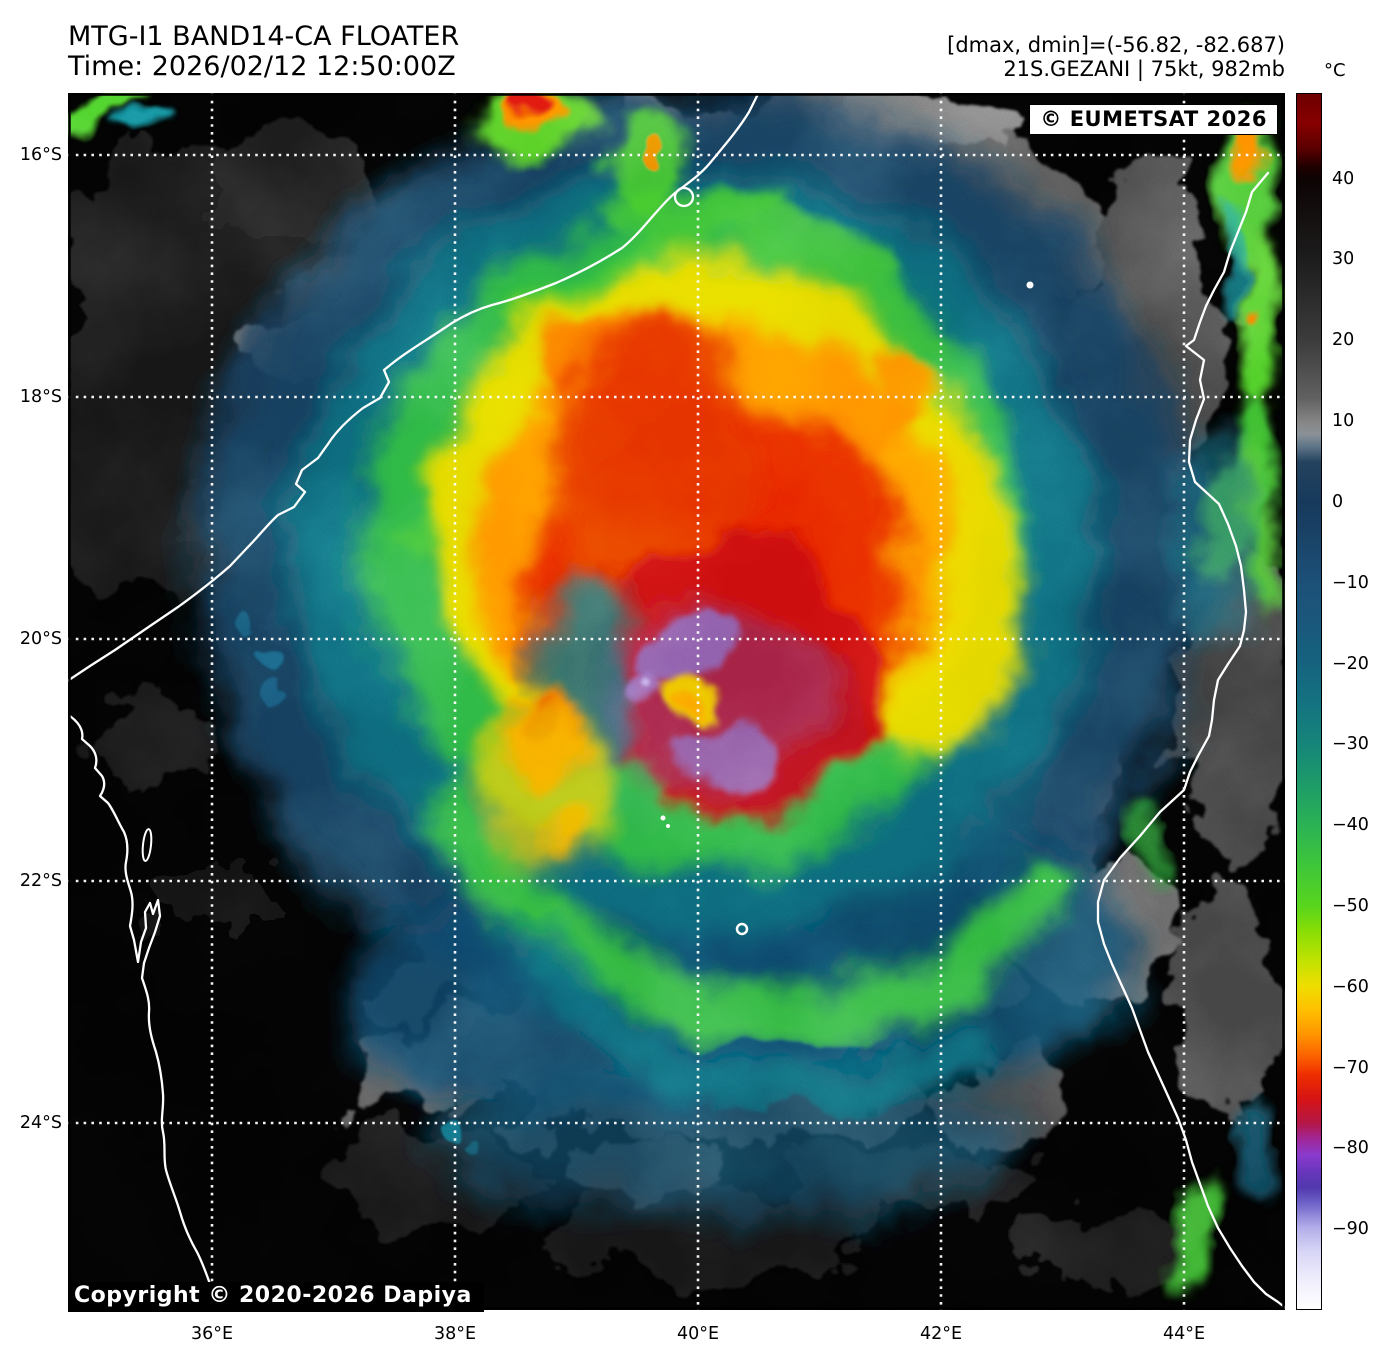  What do you see at coordinates (941, 1334) in the screenshot?
I see `lon-label: 42°E` at bounding box center [941, 1334].